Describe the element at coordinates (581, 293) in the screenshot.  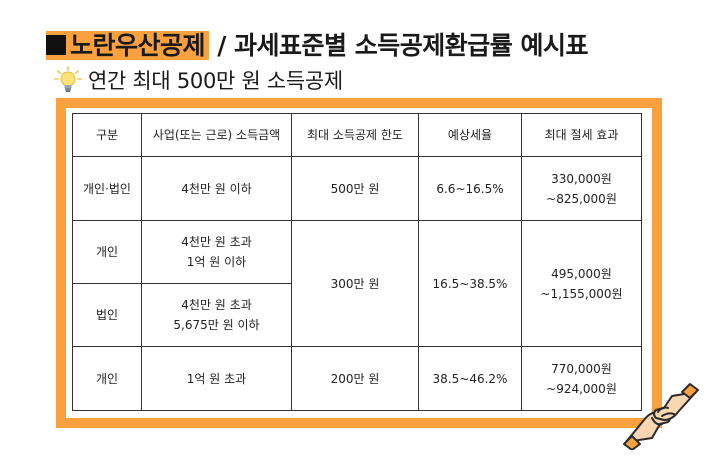
I see `row-saving-line: ~1,155,000원` at that location.